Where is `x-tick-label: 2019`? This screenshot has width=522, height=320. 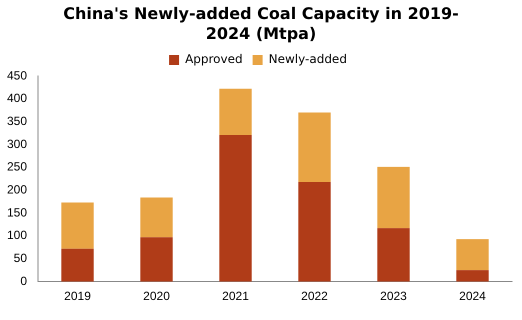
x-tick-label: 2019 is located at coordinates (78, 296).